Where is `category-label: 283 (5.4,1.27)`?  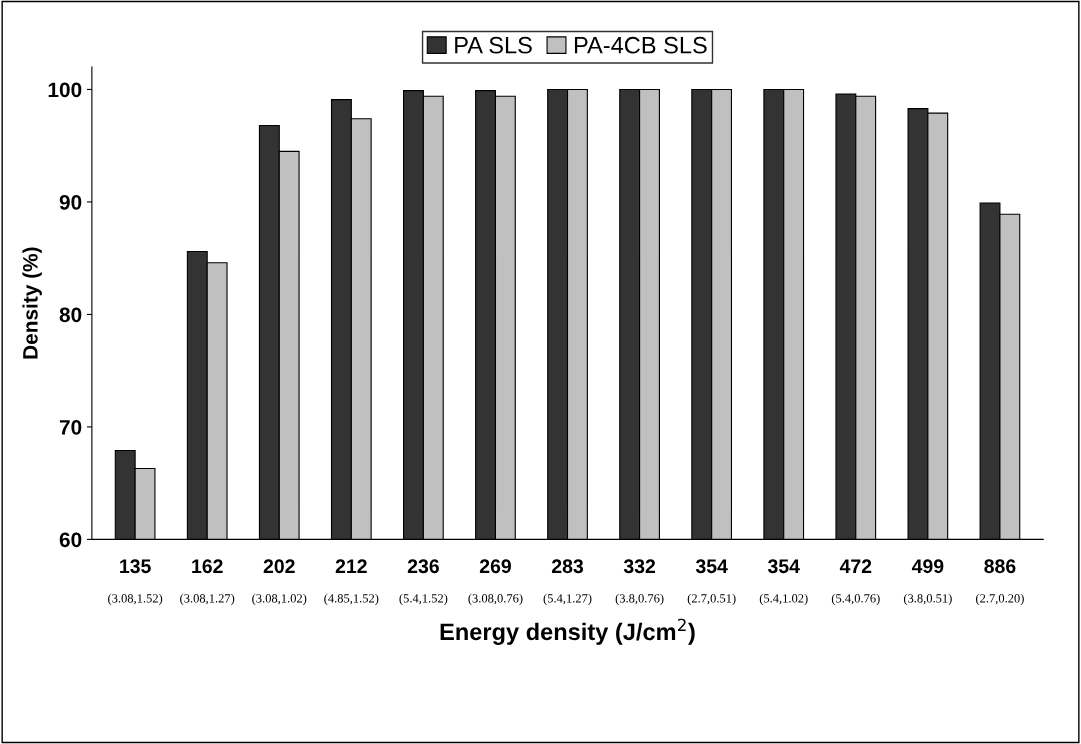 category-label: 283 (5.4,1.27) is located at coordinates (567, 582).